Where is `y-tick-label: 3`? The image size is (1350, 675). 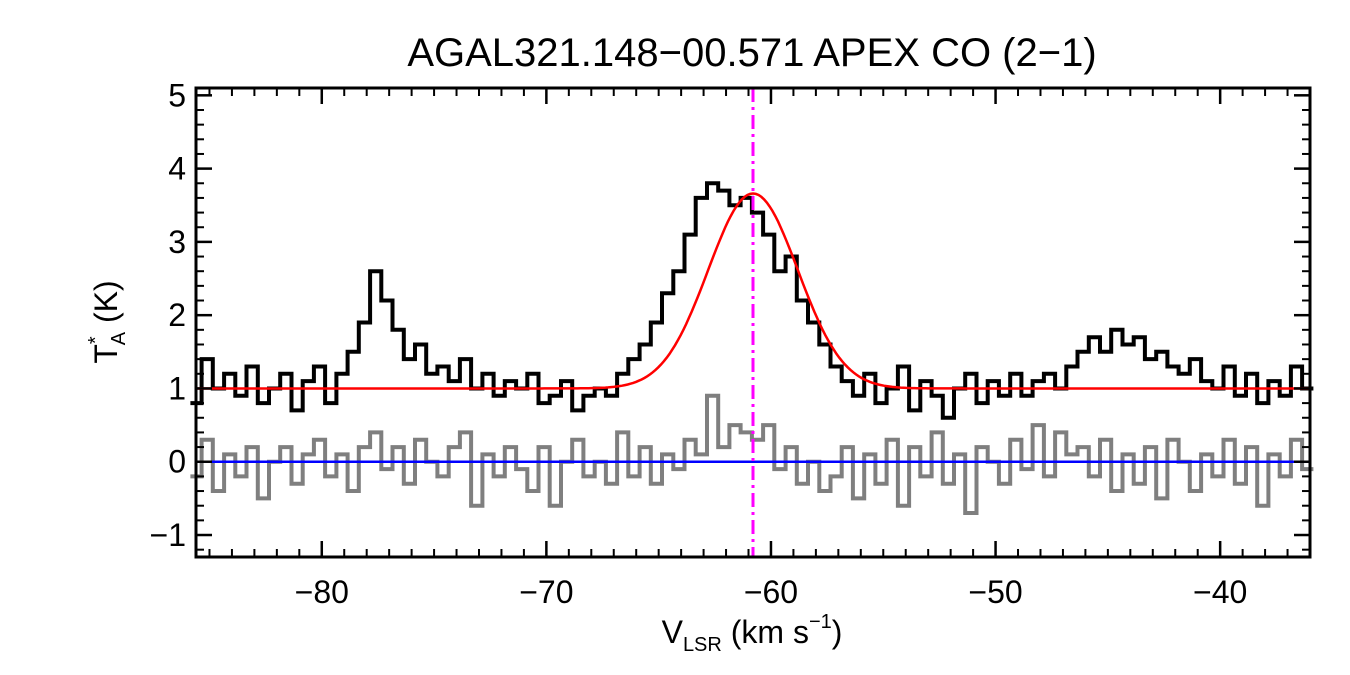
y-tick-label: 3 is located at coordinates (177, 242).